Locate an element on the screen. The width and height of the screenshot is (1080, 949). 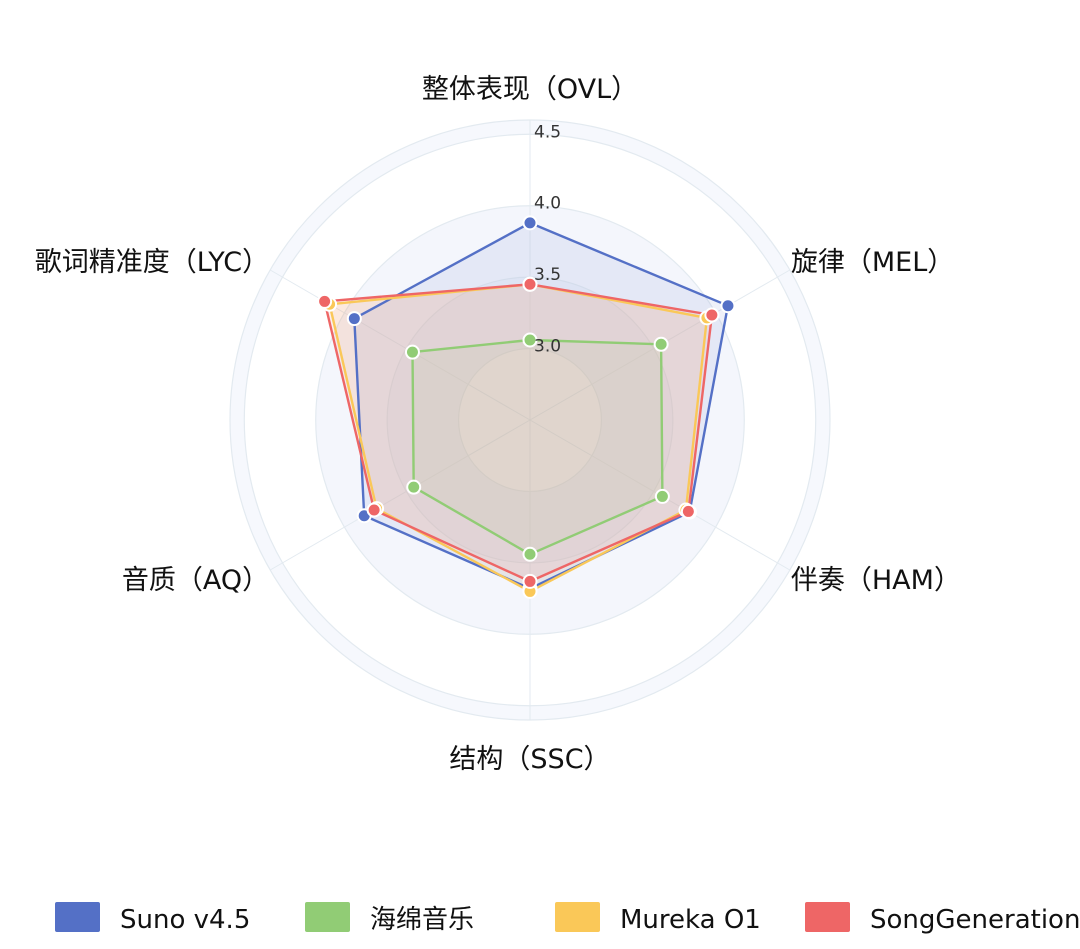
series-areas is located at coordinates (526, 407).